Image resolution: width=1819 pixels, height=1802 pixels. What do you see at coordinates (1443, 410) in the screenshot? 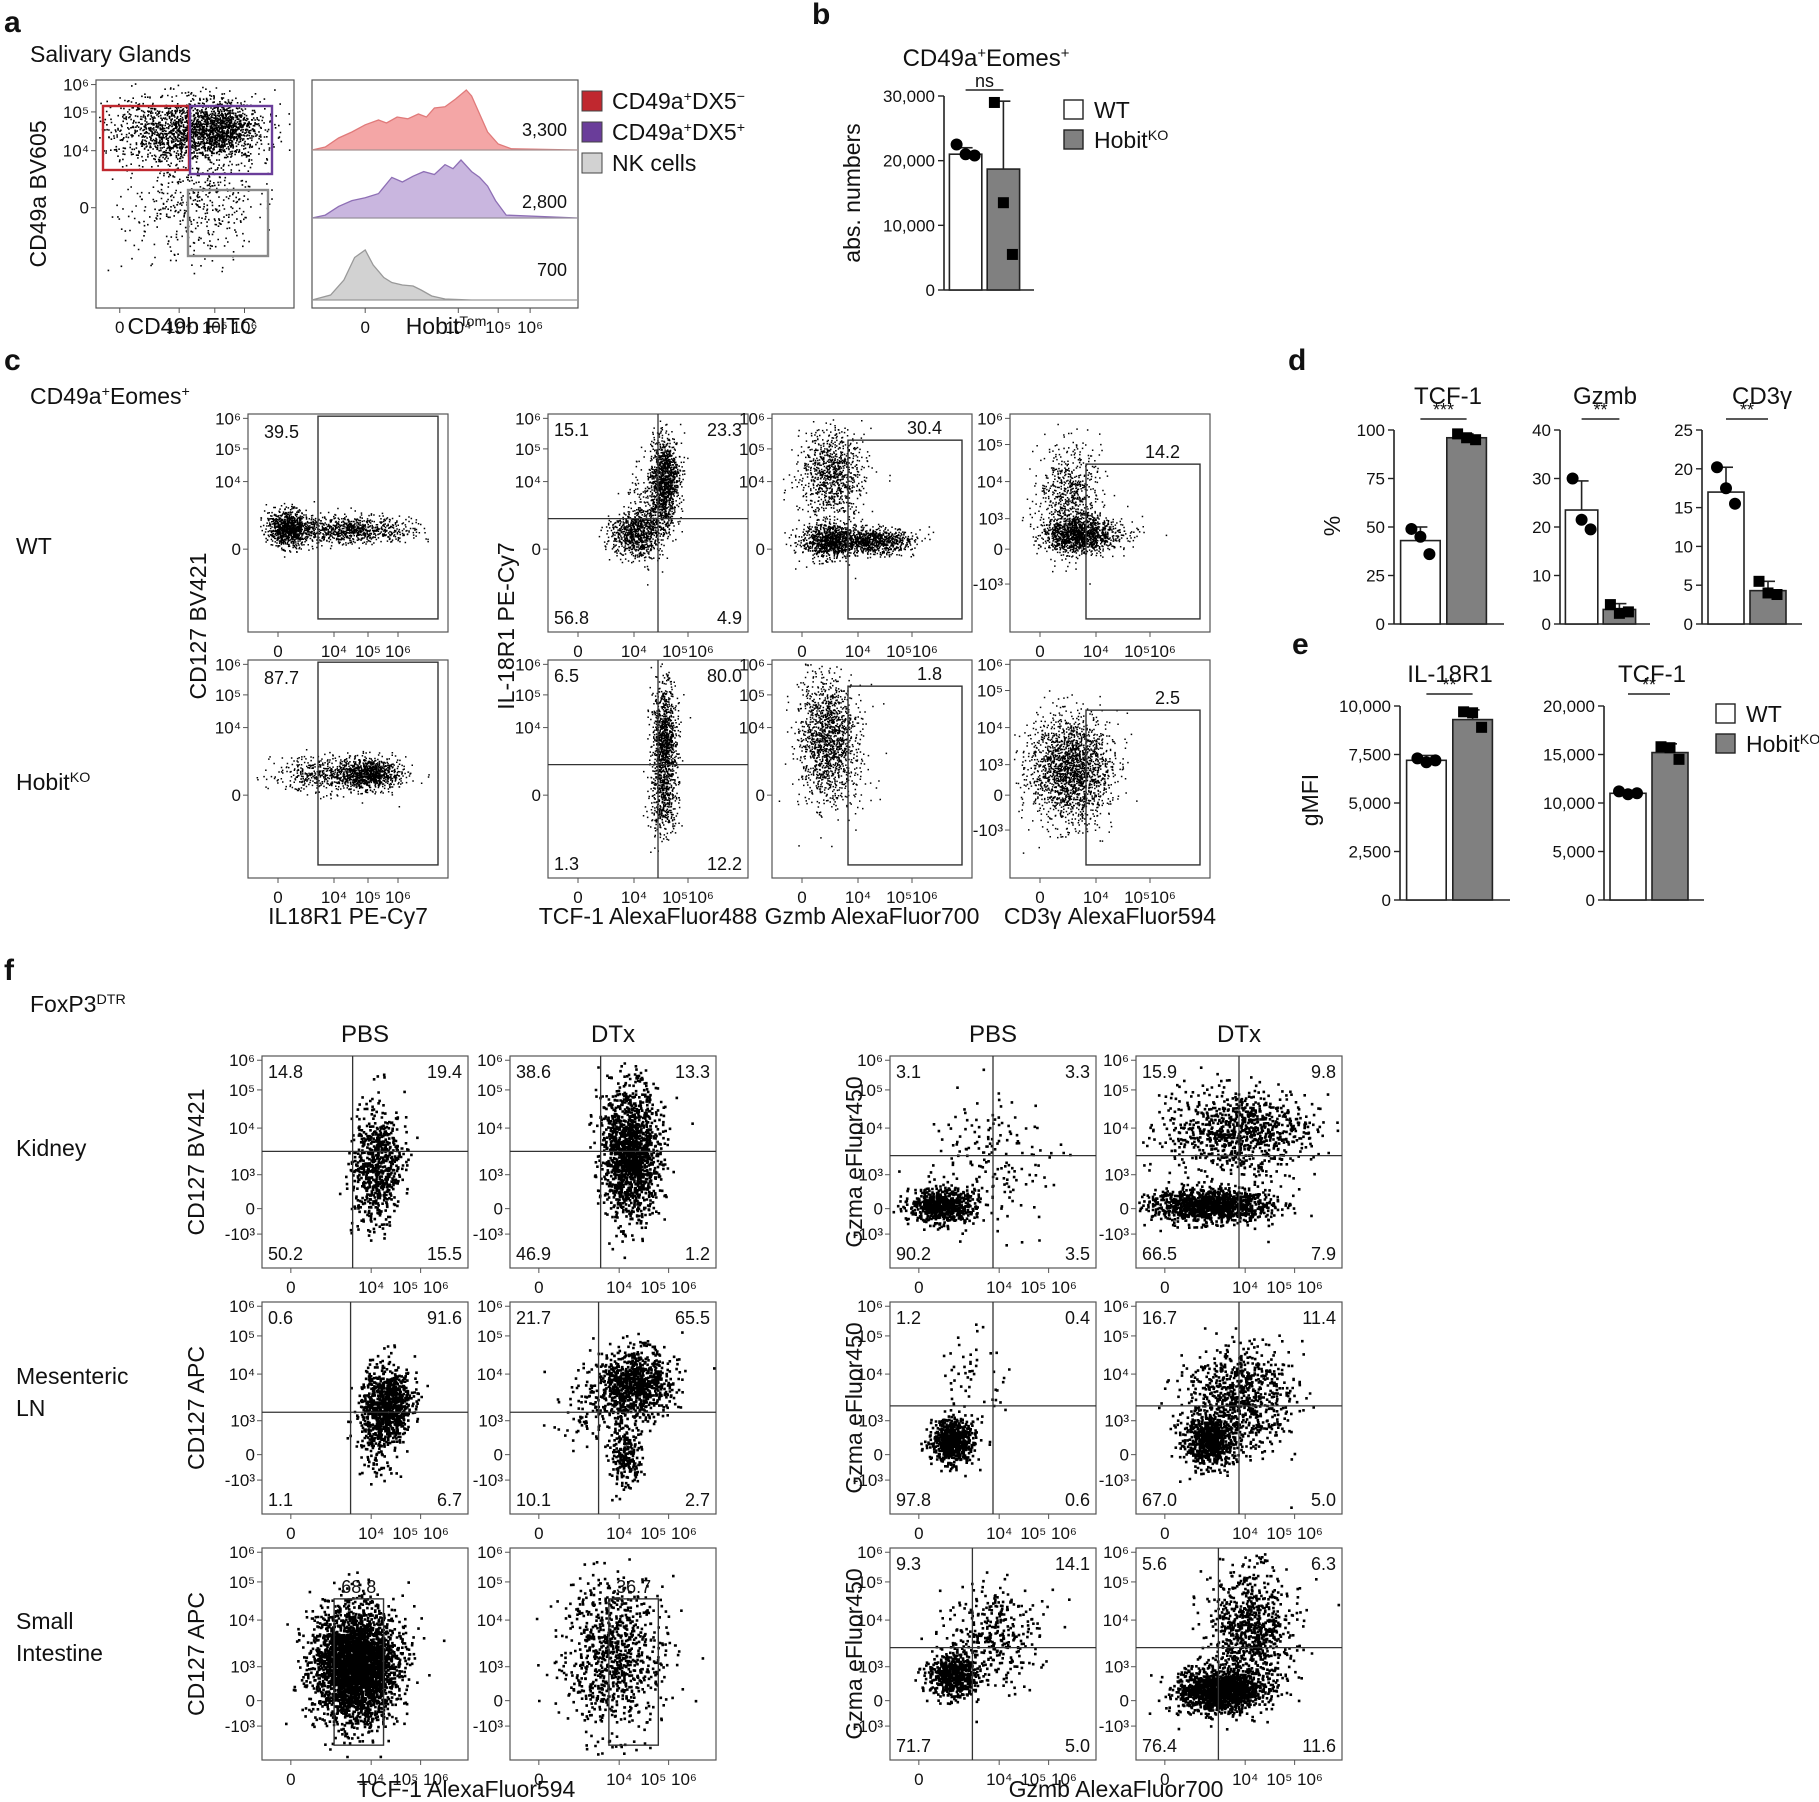
I see `significance-label: ***` at bounding box center [1443, 410].